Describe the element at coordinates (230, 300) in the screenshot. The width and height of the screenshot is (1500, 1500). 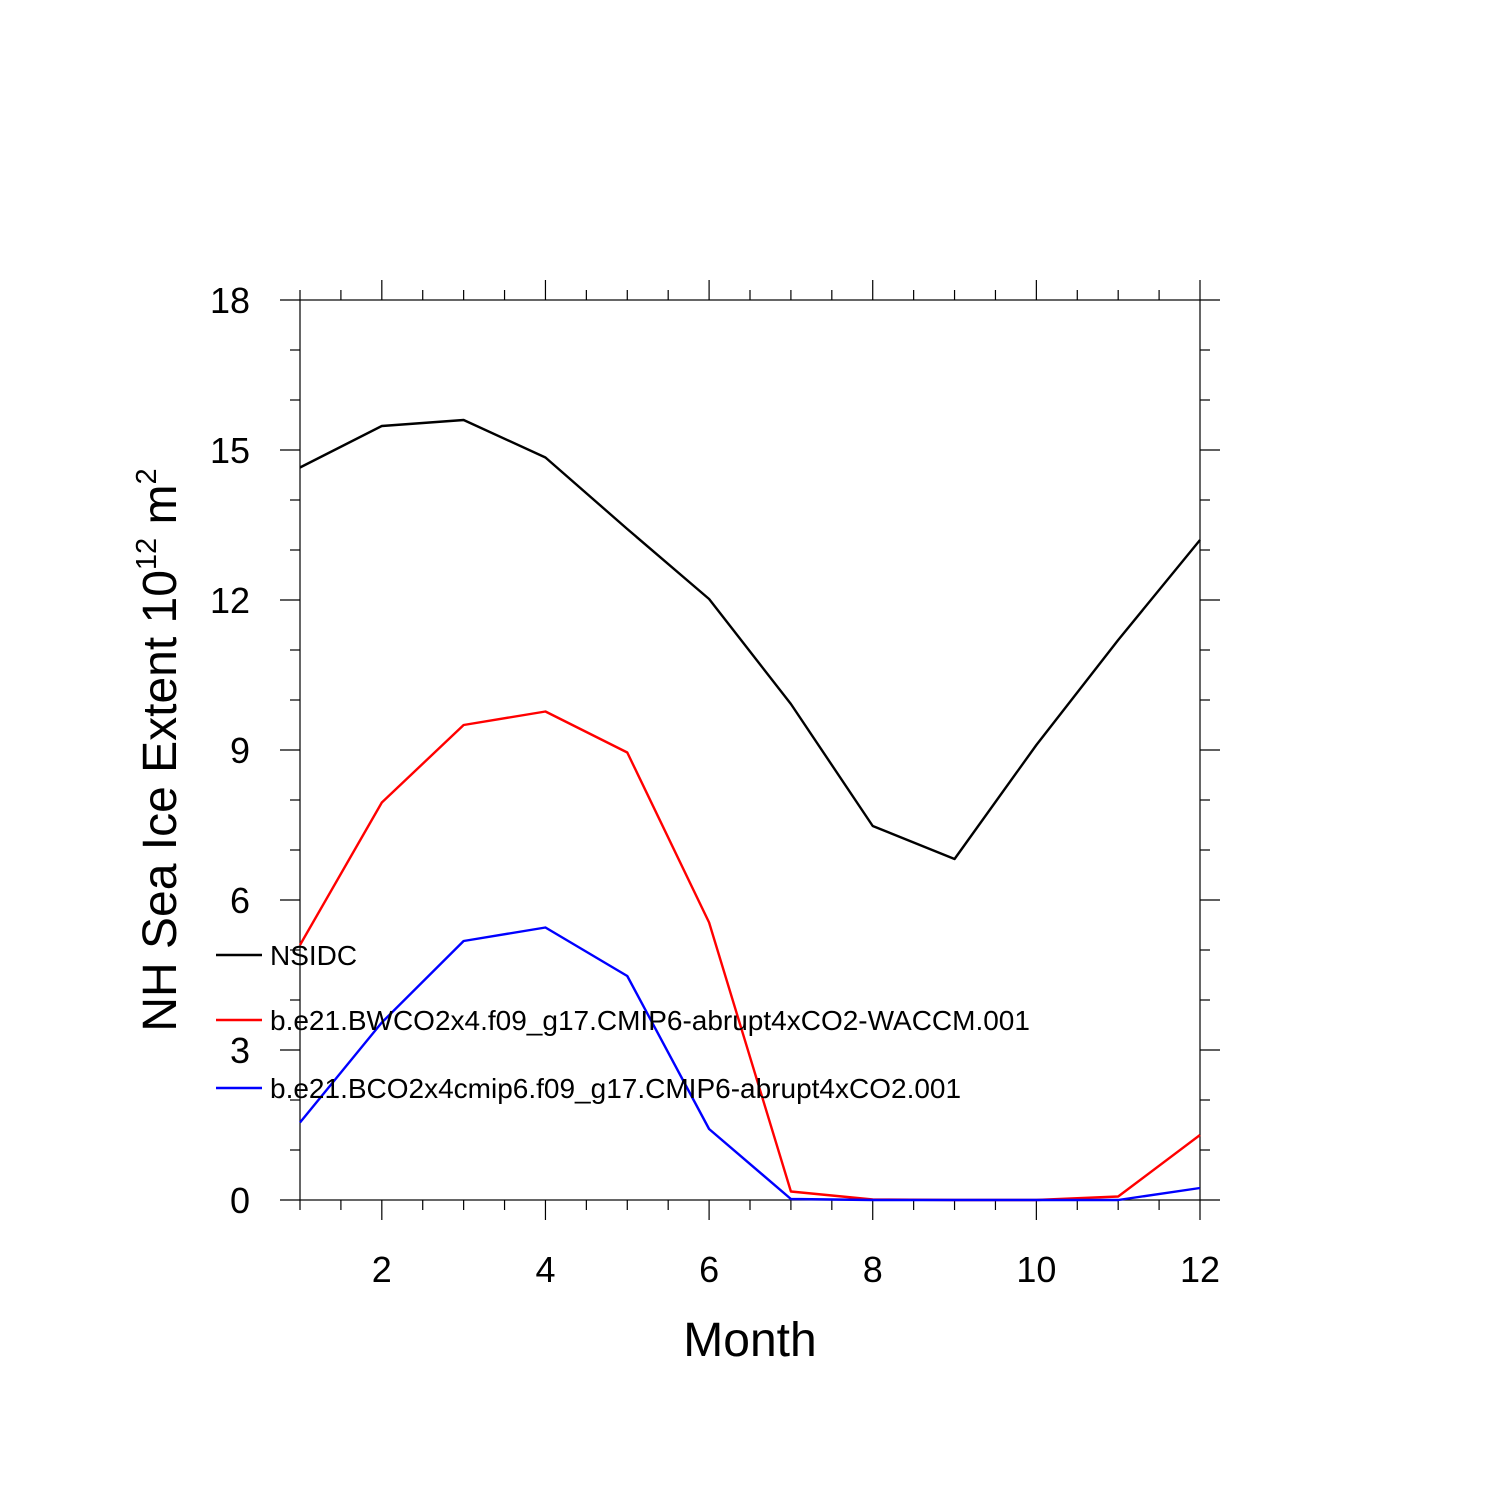
I see `y-tick-label: 18` at that location.